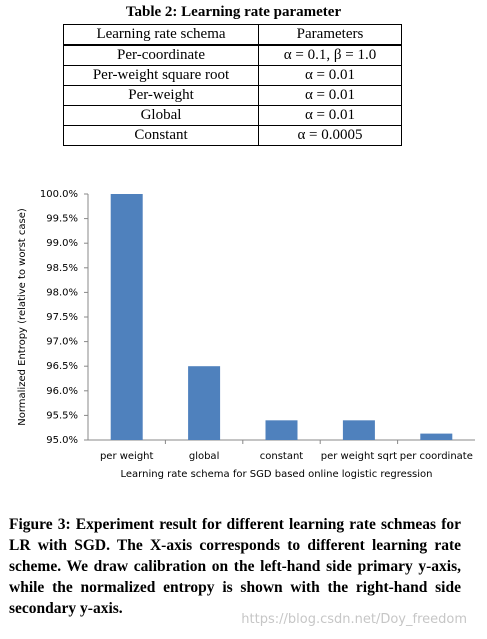  I want to click on y-tick-label: 99.5%, so click(62, 219).